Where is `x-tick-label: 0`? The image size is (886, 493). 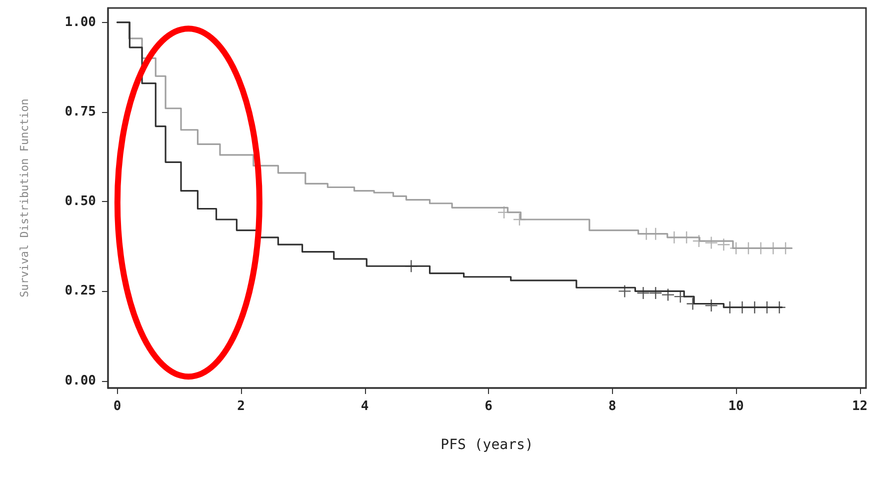
x-tick-label: 0 is located at coordinates (117, 406).